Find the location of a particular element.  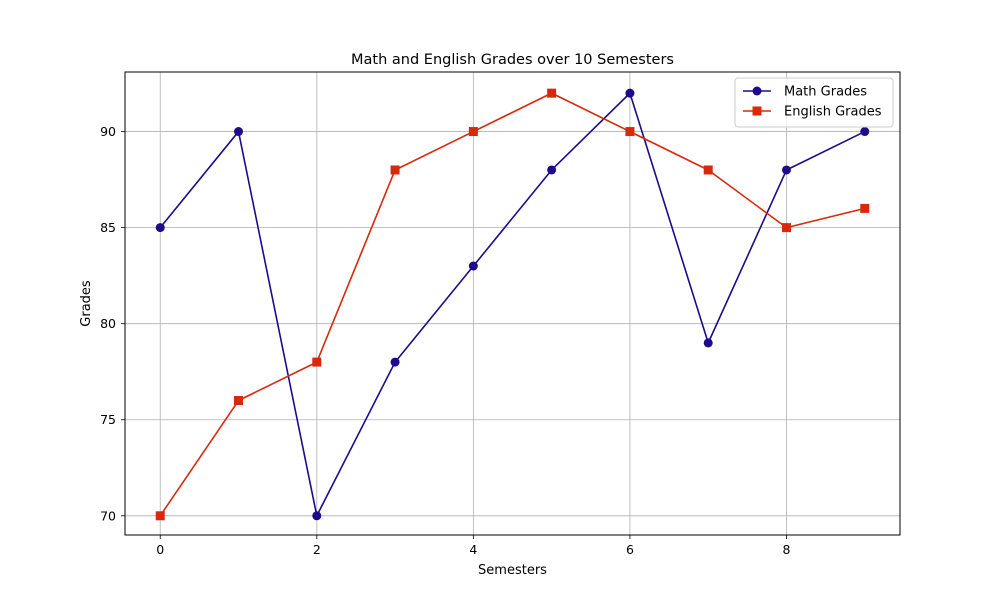

y-tick-label: 75 is located at coordinates (108, 419).